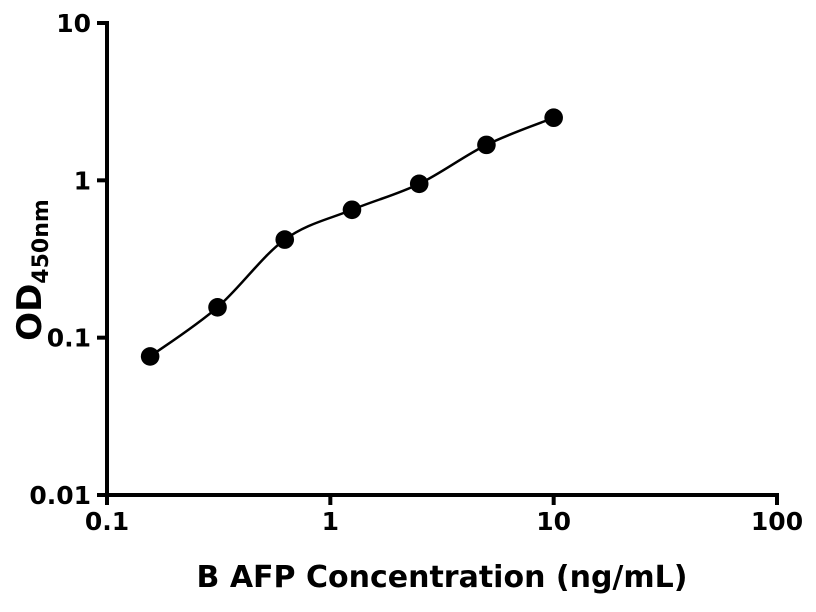  What do you see at coordinates (82, 180) in the screenshot?
I see `y-tick-label: 1` at bounding box center [82, 180].